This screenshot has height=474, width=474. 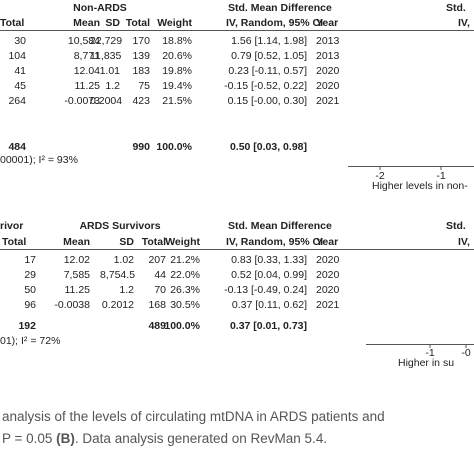 What do you see at coordinates (420, 186) in the screenshot?
I see `axis-label-a: Higher levels in non-` at bounding box center [420, 186].